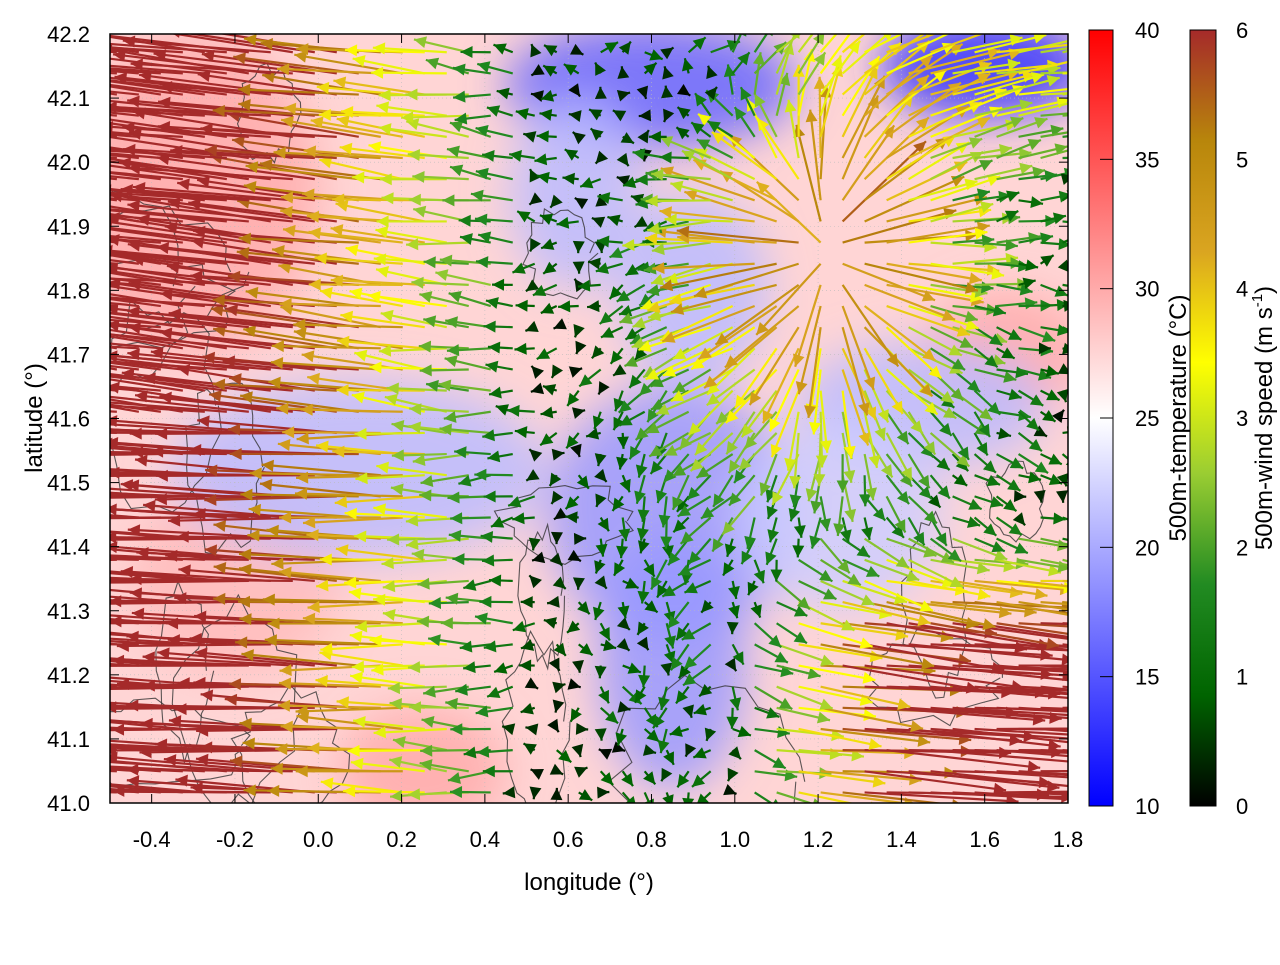  I want to click on wind-arrow-shaft, so click(58, 258).